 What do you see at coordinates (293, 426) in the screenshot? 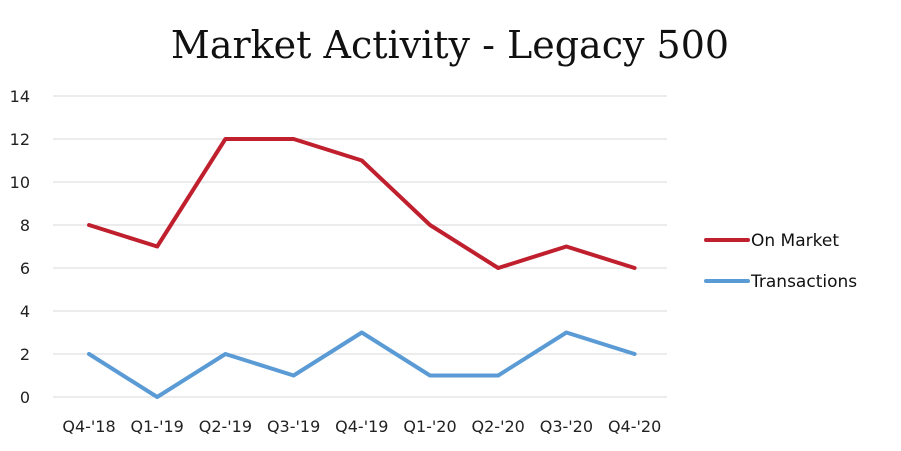
I see `x-tick-label: Q3-'19` at bounding box center [293, 426].